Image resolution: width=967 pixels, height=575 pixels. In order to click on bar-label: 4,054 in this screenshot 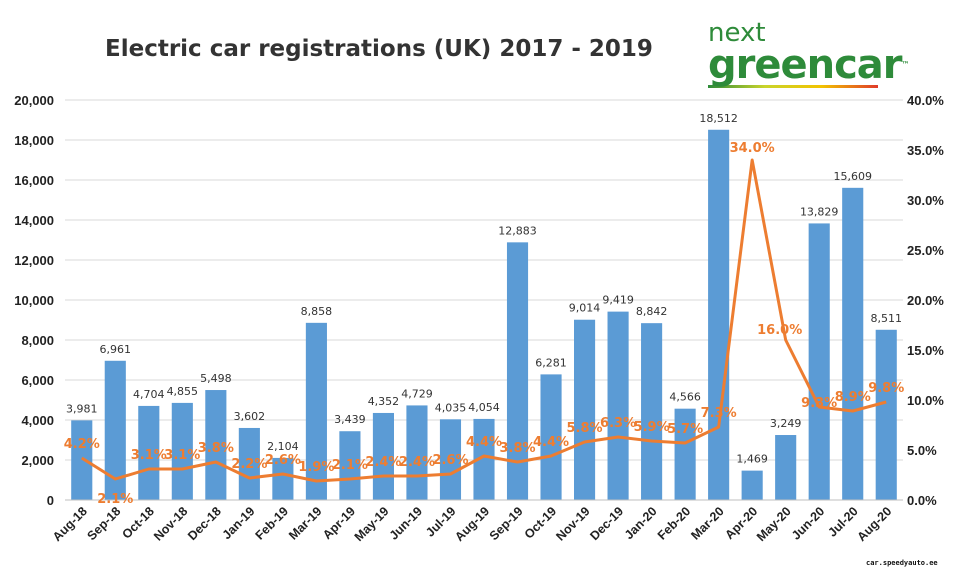, I will do `click(484, 407)`.